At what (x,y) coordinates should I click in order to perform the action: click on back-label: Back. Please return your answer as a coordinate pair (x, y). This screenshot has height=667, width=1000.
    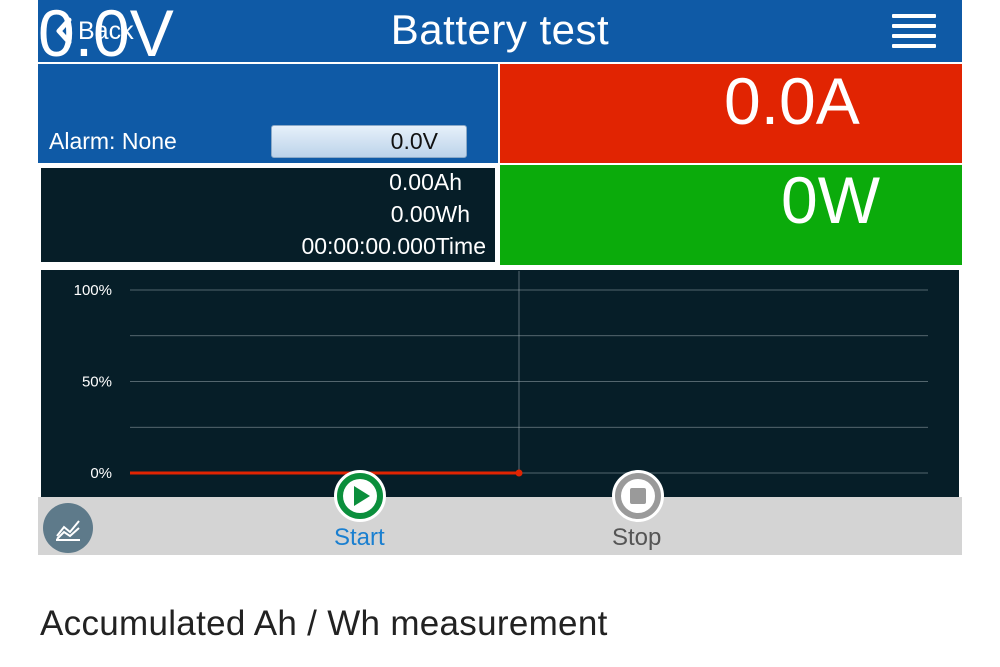
    Looking at the image, I should click on (106, 30).